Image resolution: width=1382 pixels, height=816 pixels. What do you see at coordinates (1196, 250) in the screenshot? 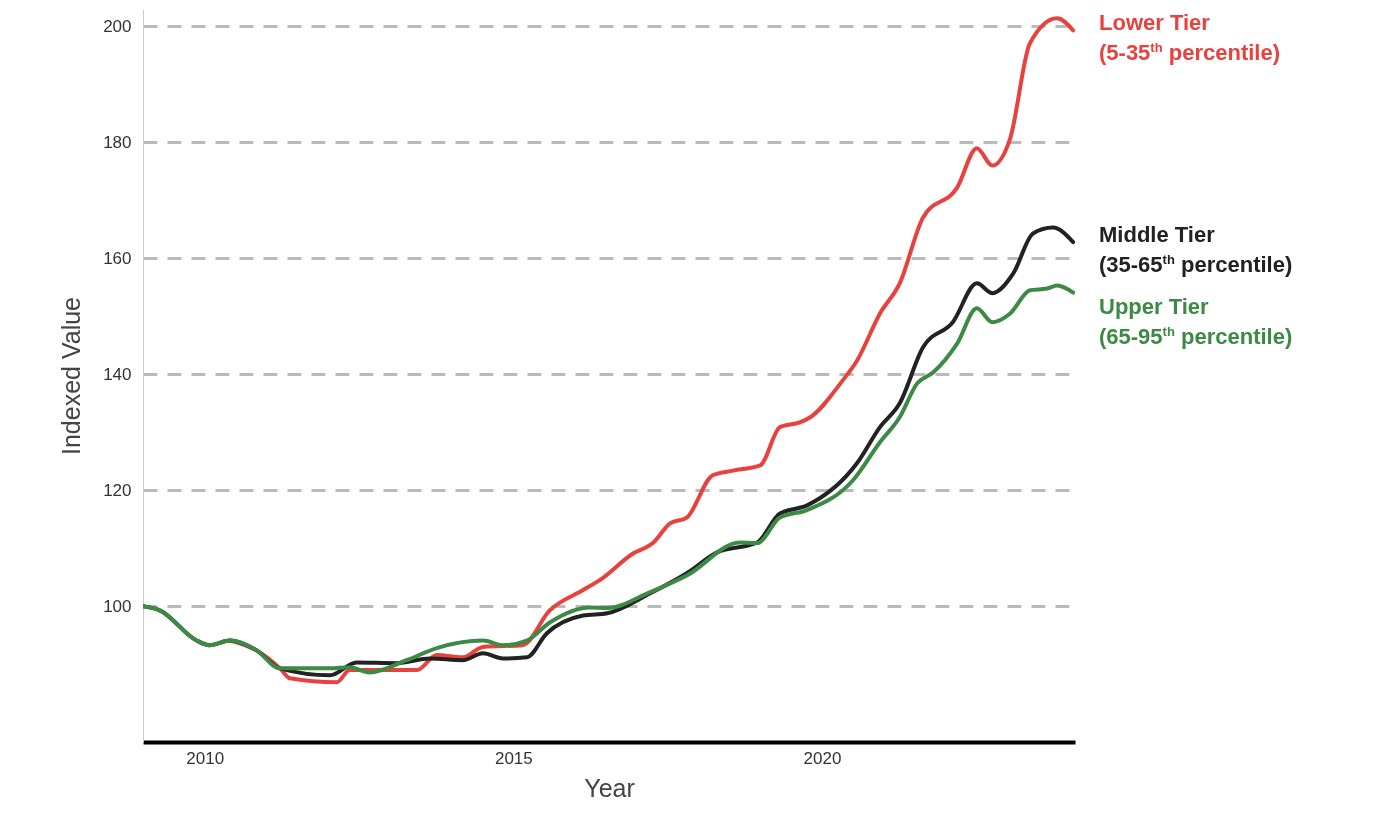
I see `series-label: Middle Tier (35-65$^{th}$ percentile)` at bounding box center [1196, 250].